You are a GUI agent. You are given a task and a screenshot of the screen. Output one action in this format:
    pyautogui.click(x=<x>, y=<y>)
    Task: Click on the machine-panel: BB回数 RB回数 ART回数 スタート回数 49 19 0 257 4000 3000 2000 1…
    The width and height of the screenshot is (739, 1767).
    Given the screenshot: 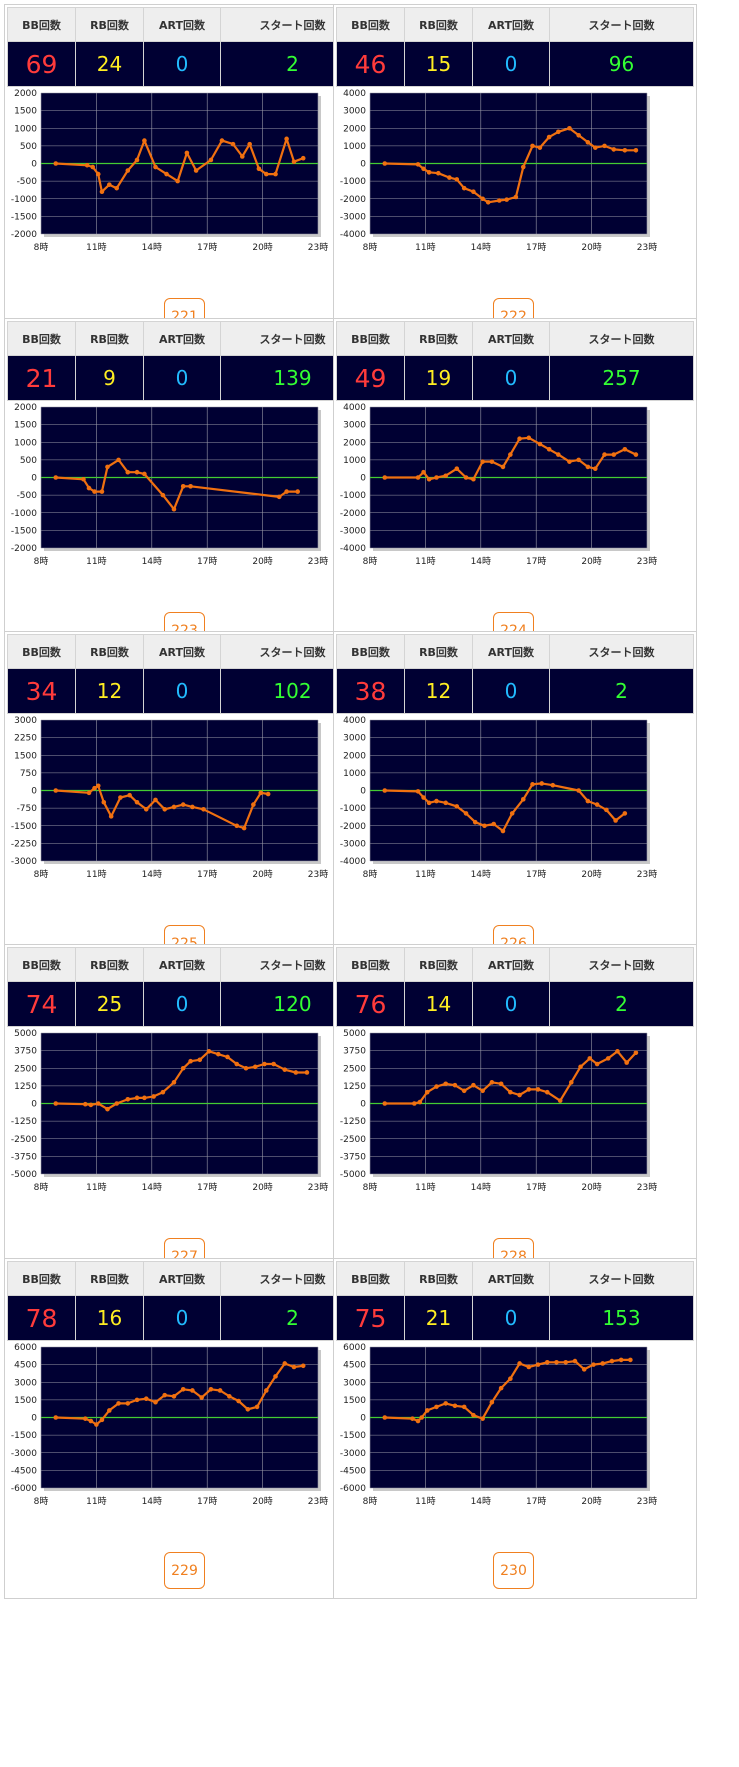 What is the action you would take?
    pyautogui.click(x=515, y=488)
    